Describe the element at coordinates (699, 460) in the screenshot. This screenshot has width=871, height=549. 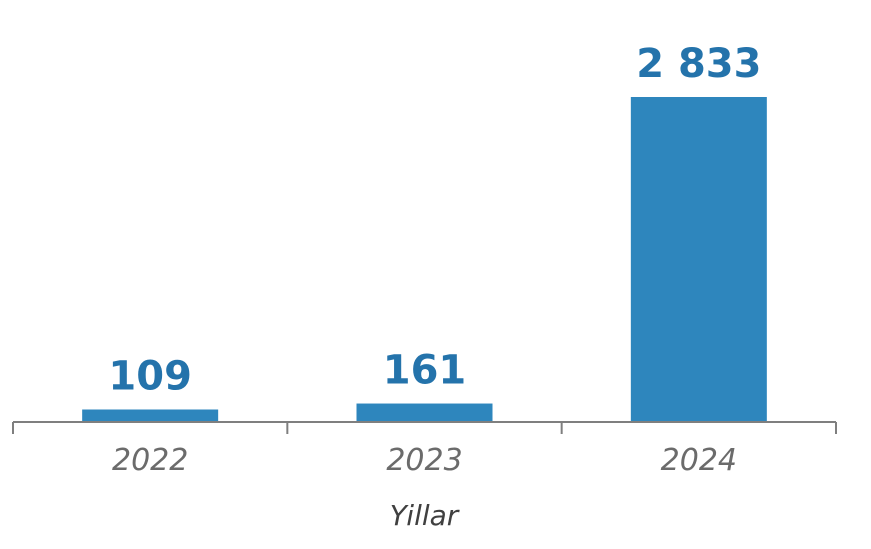
I see `x-tick-label-2024: 2024` at that location.